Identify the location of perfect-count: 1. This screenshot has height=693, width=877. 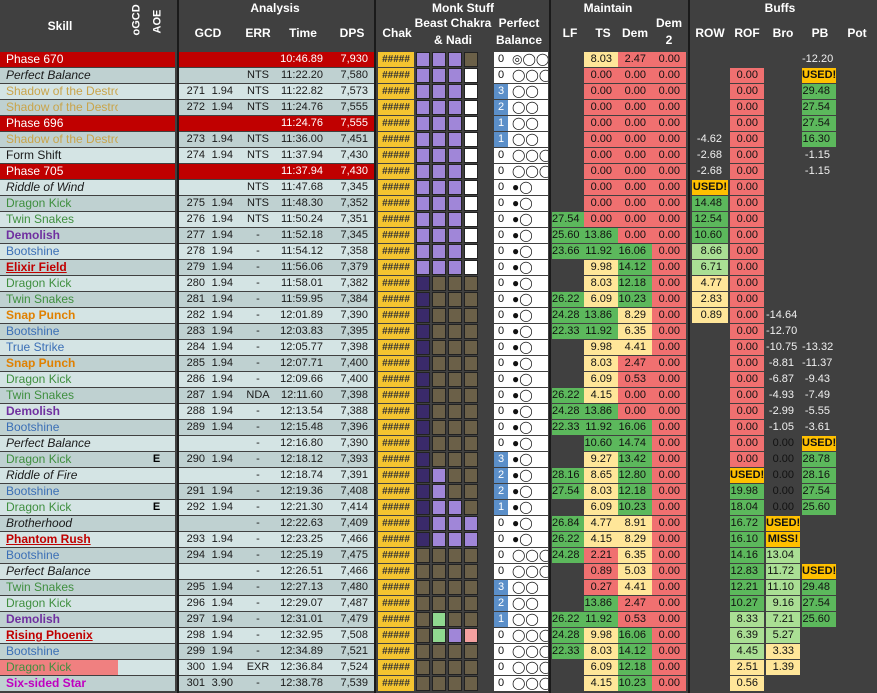
(501, 123).